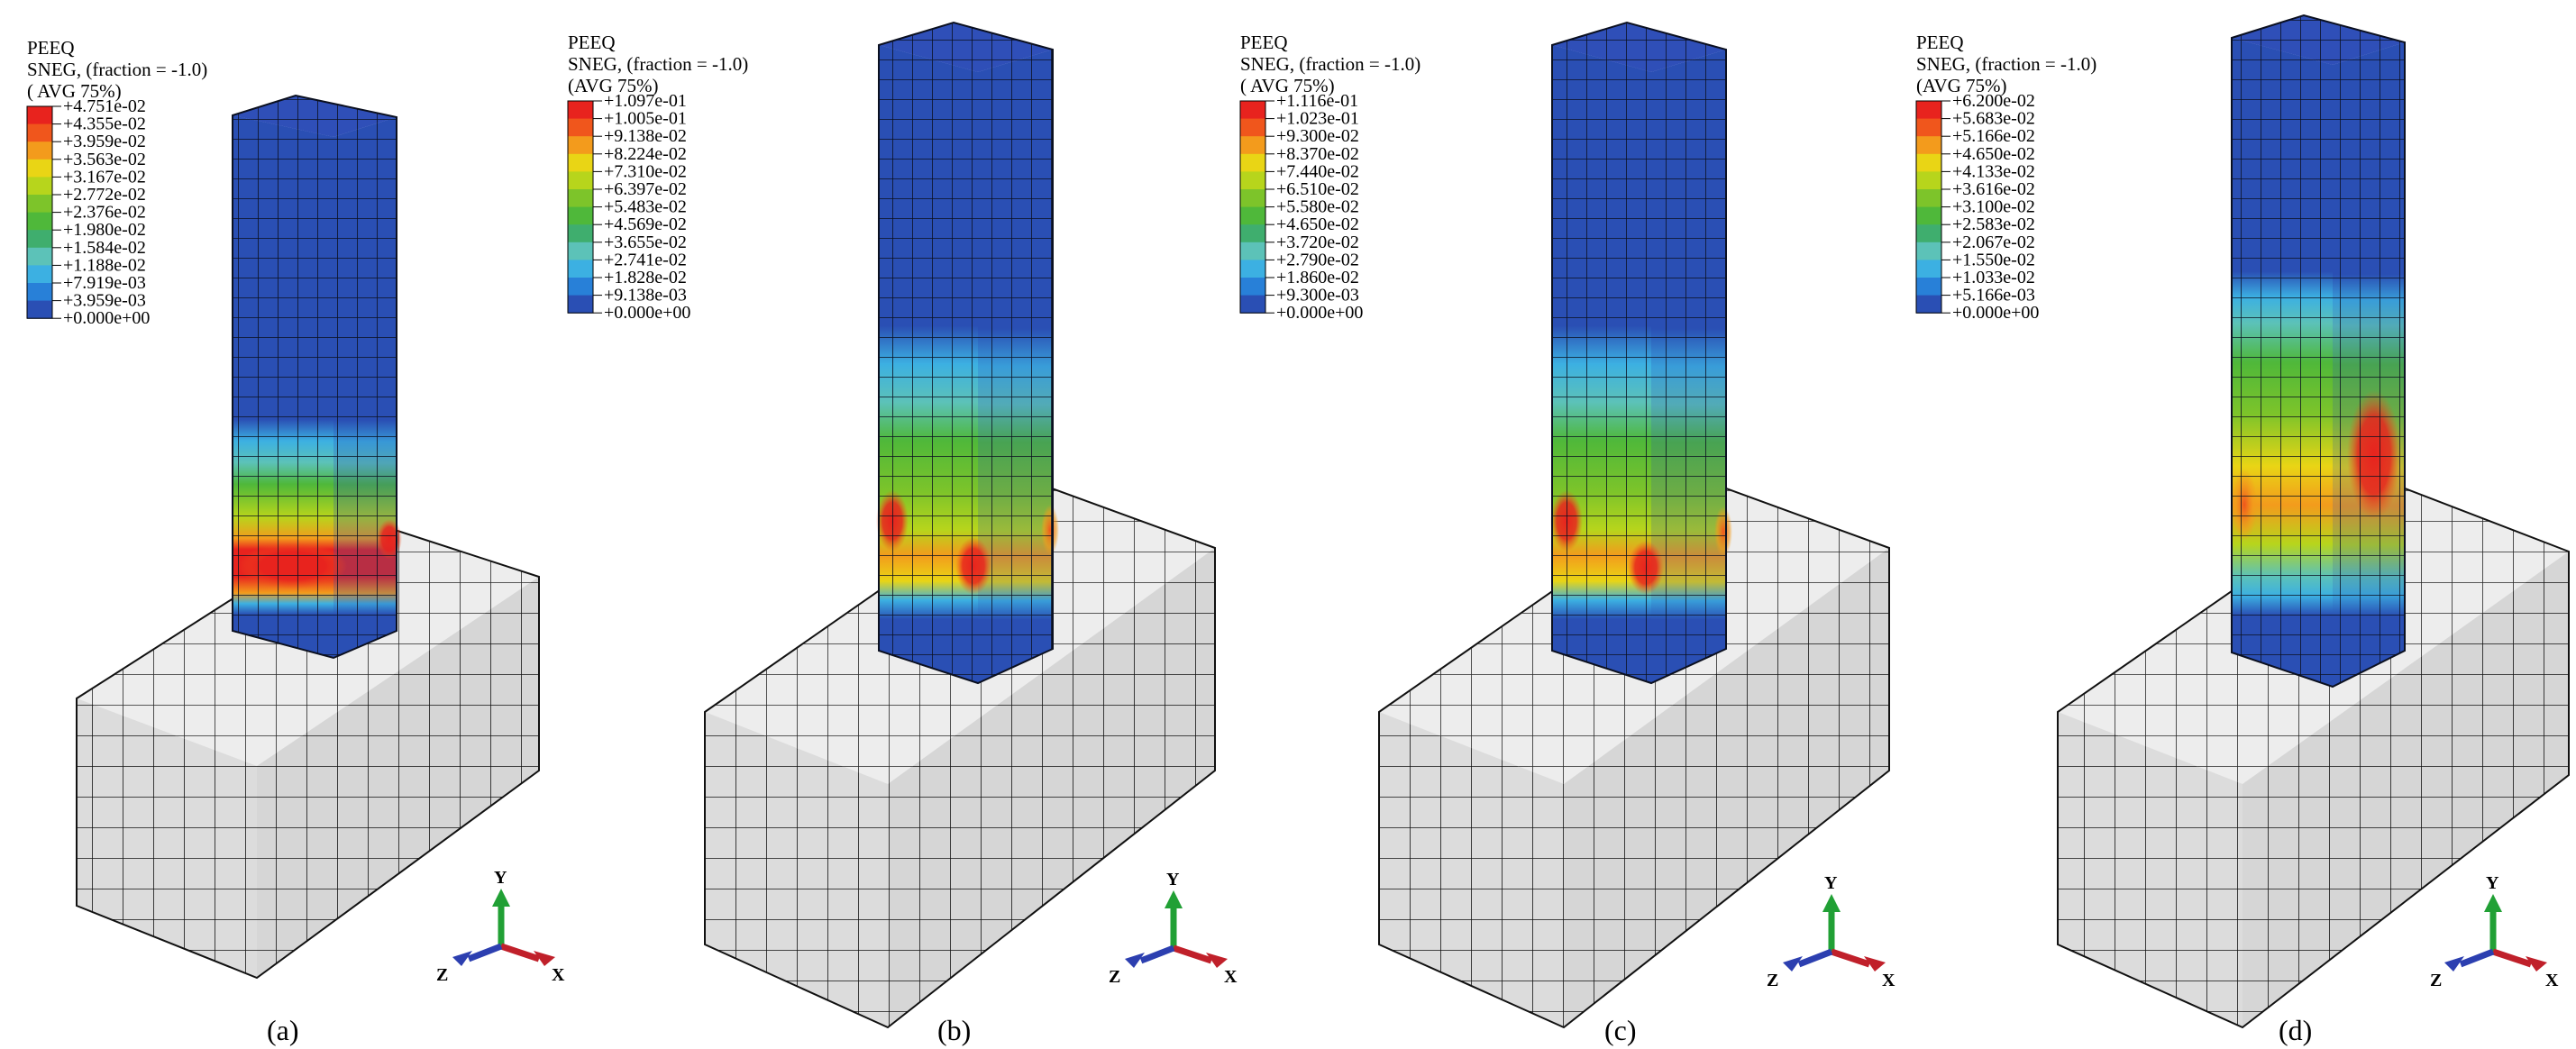 This screenshot has width=2576, height=1049. What do you see at coordinates (1317, 119) in the screenshot?
I see `legend-value: +1.023e-01` at bounding box center [1317, 119].